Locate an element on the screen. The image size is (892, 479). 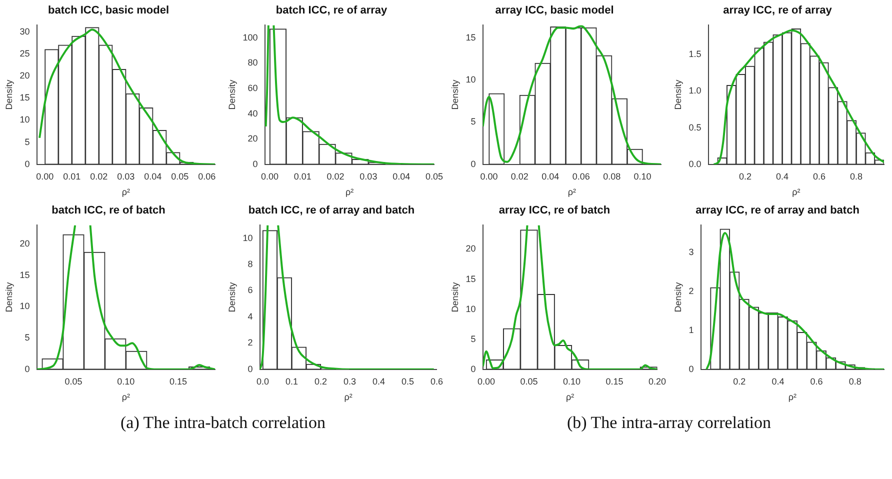
chart-title: batch ICC, basic model is located at coordinates (109, 10).